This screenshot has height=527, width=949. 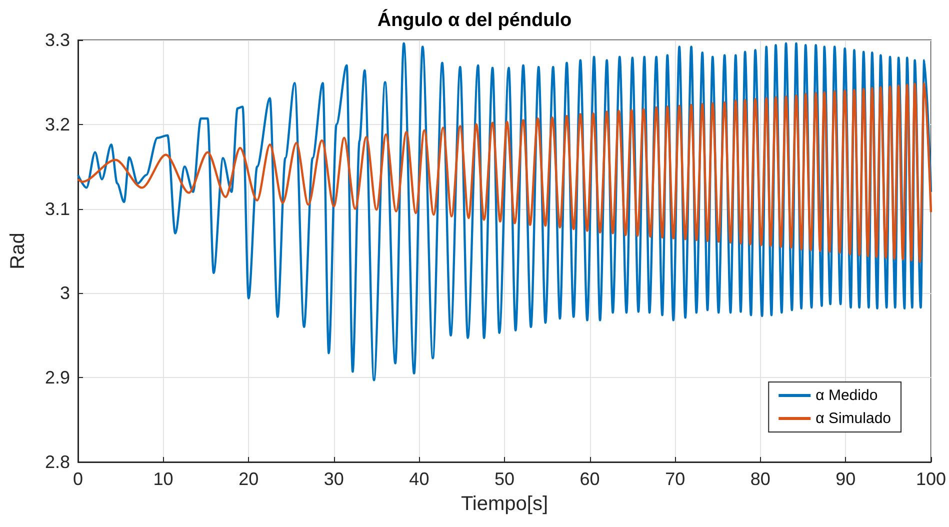 I want to click on x-tick-label: 100, so click(x=931, y=479).